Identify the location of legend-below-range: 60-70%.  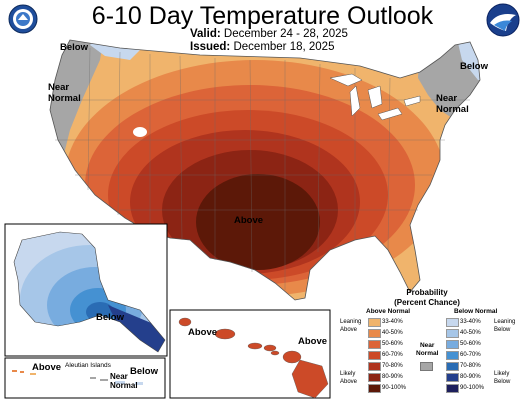
(470, 355).